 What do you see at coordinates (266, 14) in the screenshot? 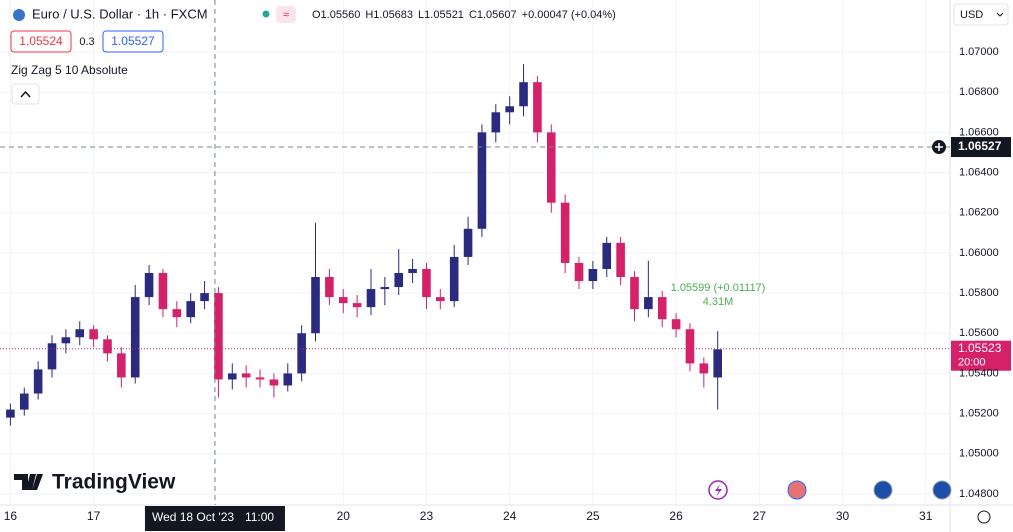
I see `market-status` at bounding box center [266, 14].